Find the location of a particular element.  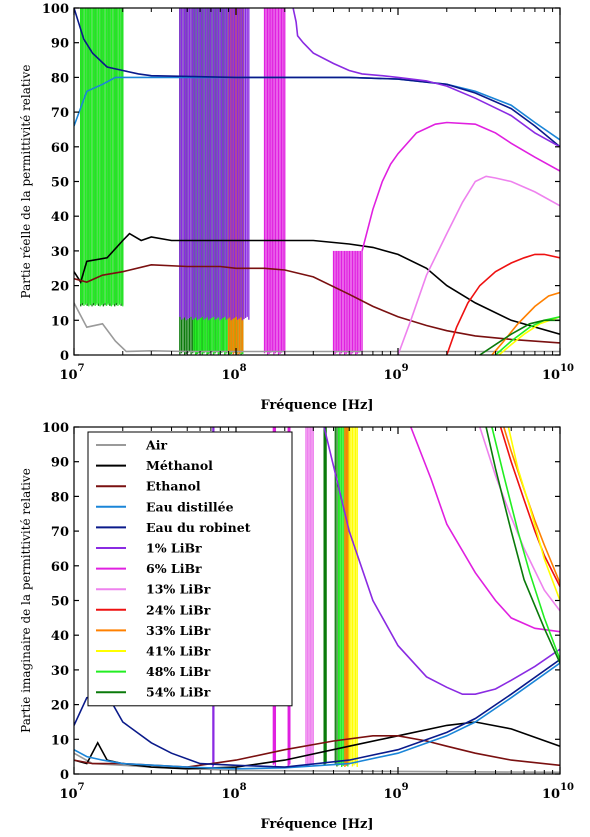

legend-entry: Ethanol is located at coordinates (173, 486).